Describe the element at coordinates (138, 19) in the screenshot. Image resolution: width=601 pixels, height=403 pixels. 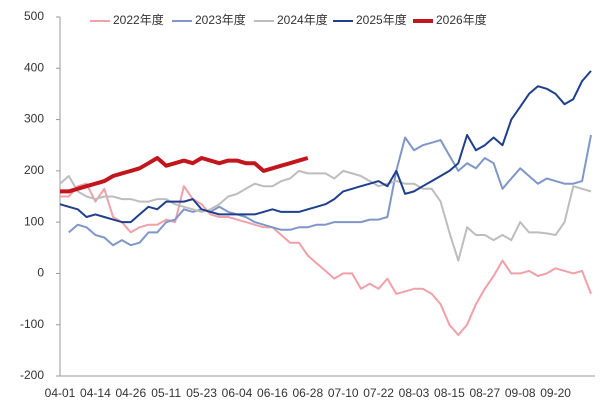
I see `legend-label: 2022年度` at that location.